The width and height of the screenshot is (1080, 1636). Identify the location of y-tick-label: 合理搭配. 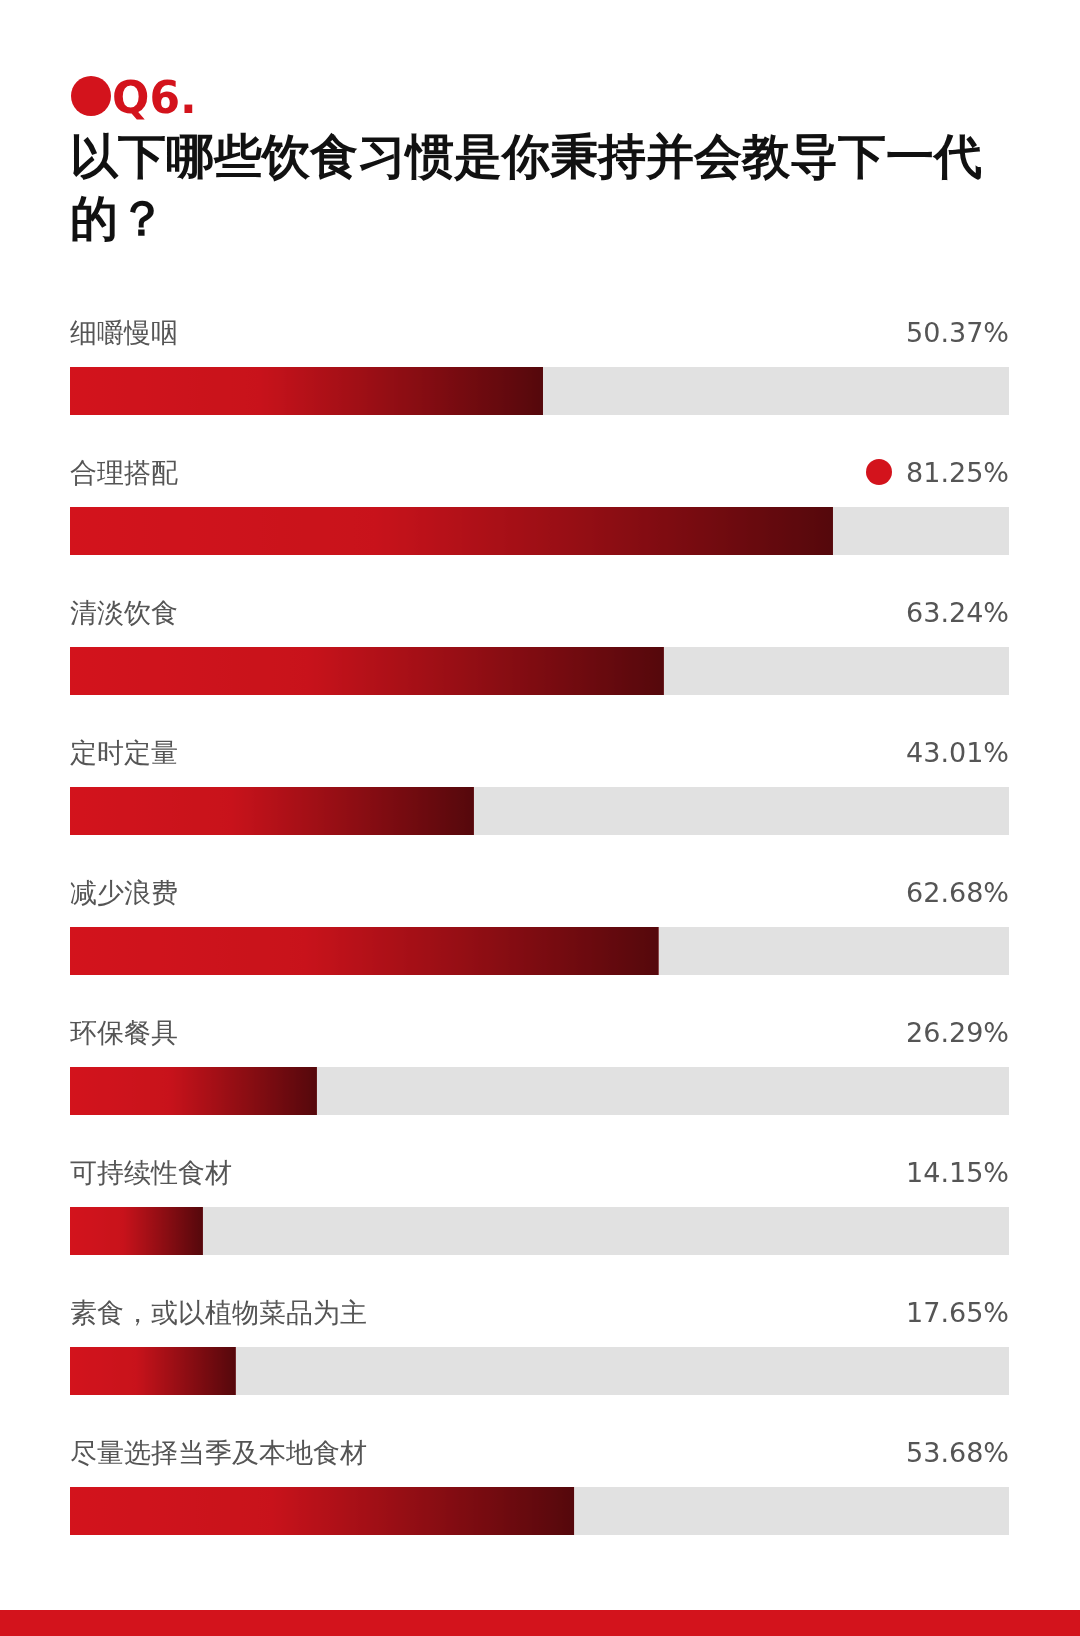
(124, 472).